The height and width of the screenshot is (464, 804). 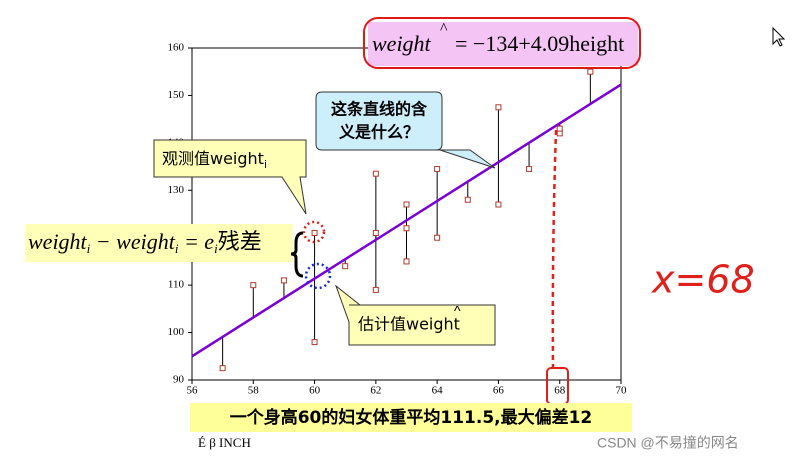 What do you see at coordinates (409, 324) in the screenshot?
I see `estimate-label: 估计值weight` at bounding box center [409, 324].